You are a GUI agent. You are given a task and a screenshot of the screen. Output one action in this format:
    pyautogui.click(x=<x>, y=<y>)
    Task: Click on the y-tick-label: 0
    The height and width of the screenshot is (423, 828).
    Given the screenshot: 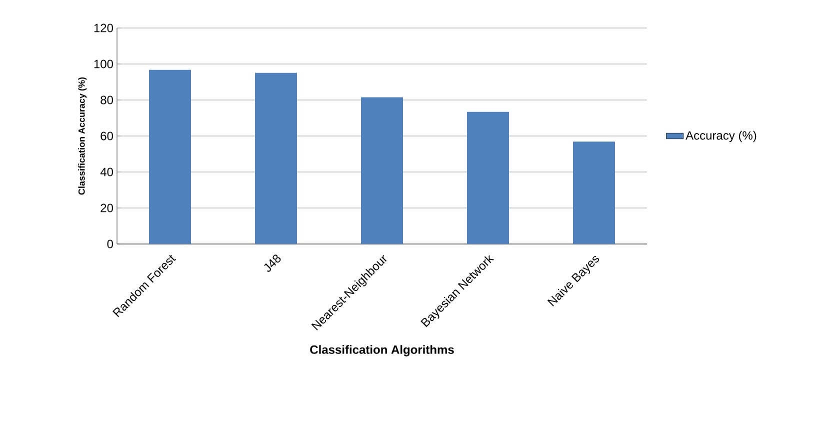 What is the action you would take?
    pyautogui.click(x=110, y=244)
    